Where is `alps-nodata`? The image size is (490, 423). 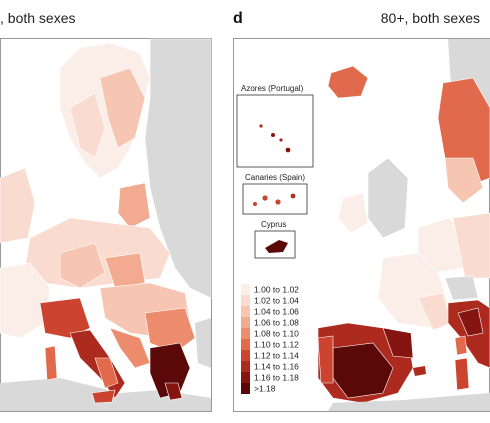
alps-nodata is located at coordinates (461, 288).